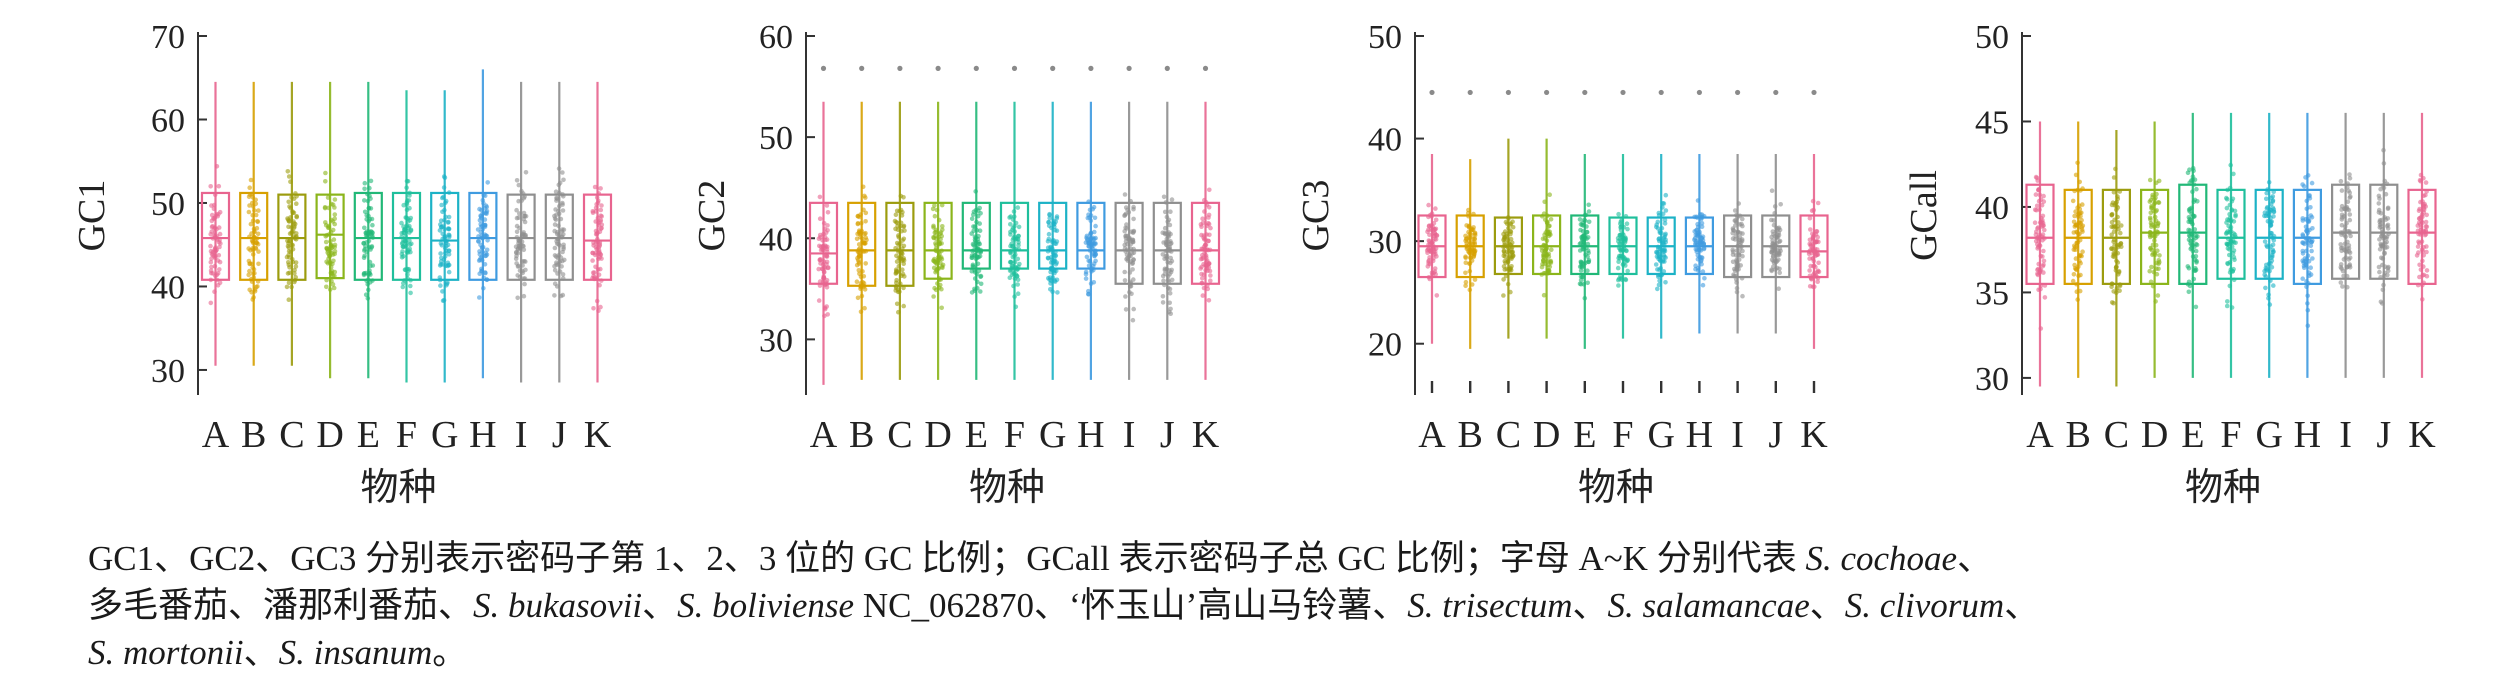  I want to click on chart-panel-gc3: 20 30 40 50 GC3 A B C D E F G H I J K 物种, so click(1562, 264).